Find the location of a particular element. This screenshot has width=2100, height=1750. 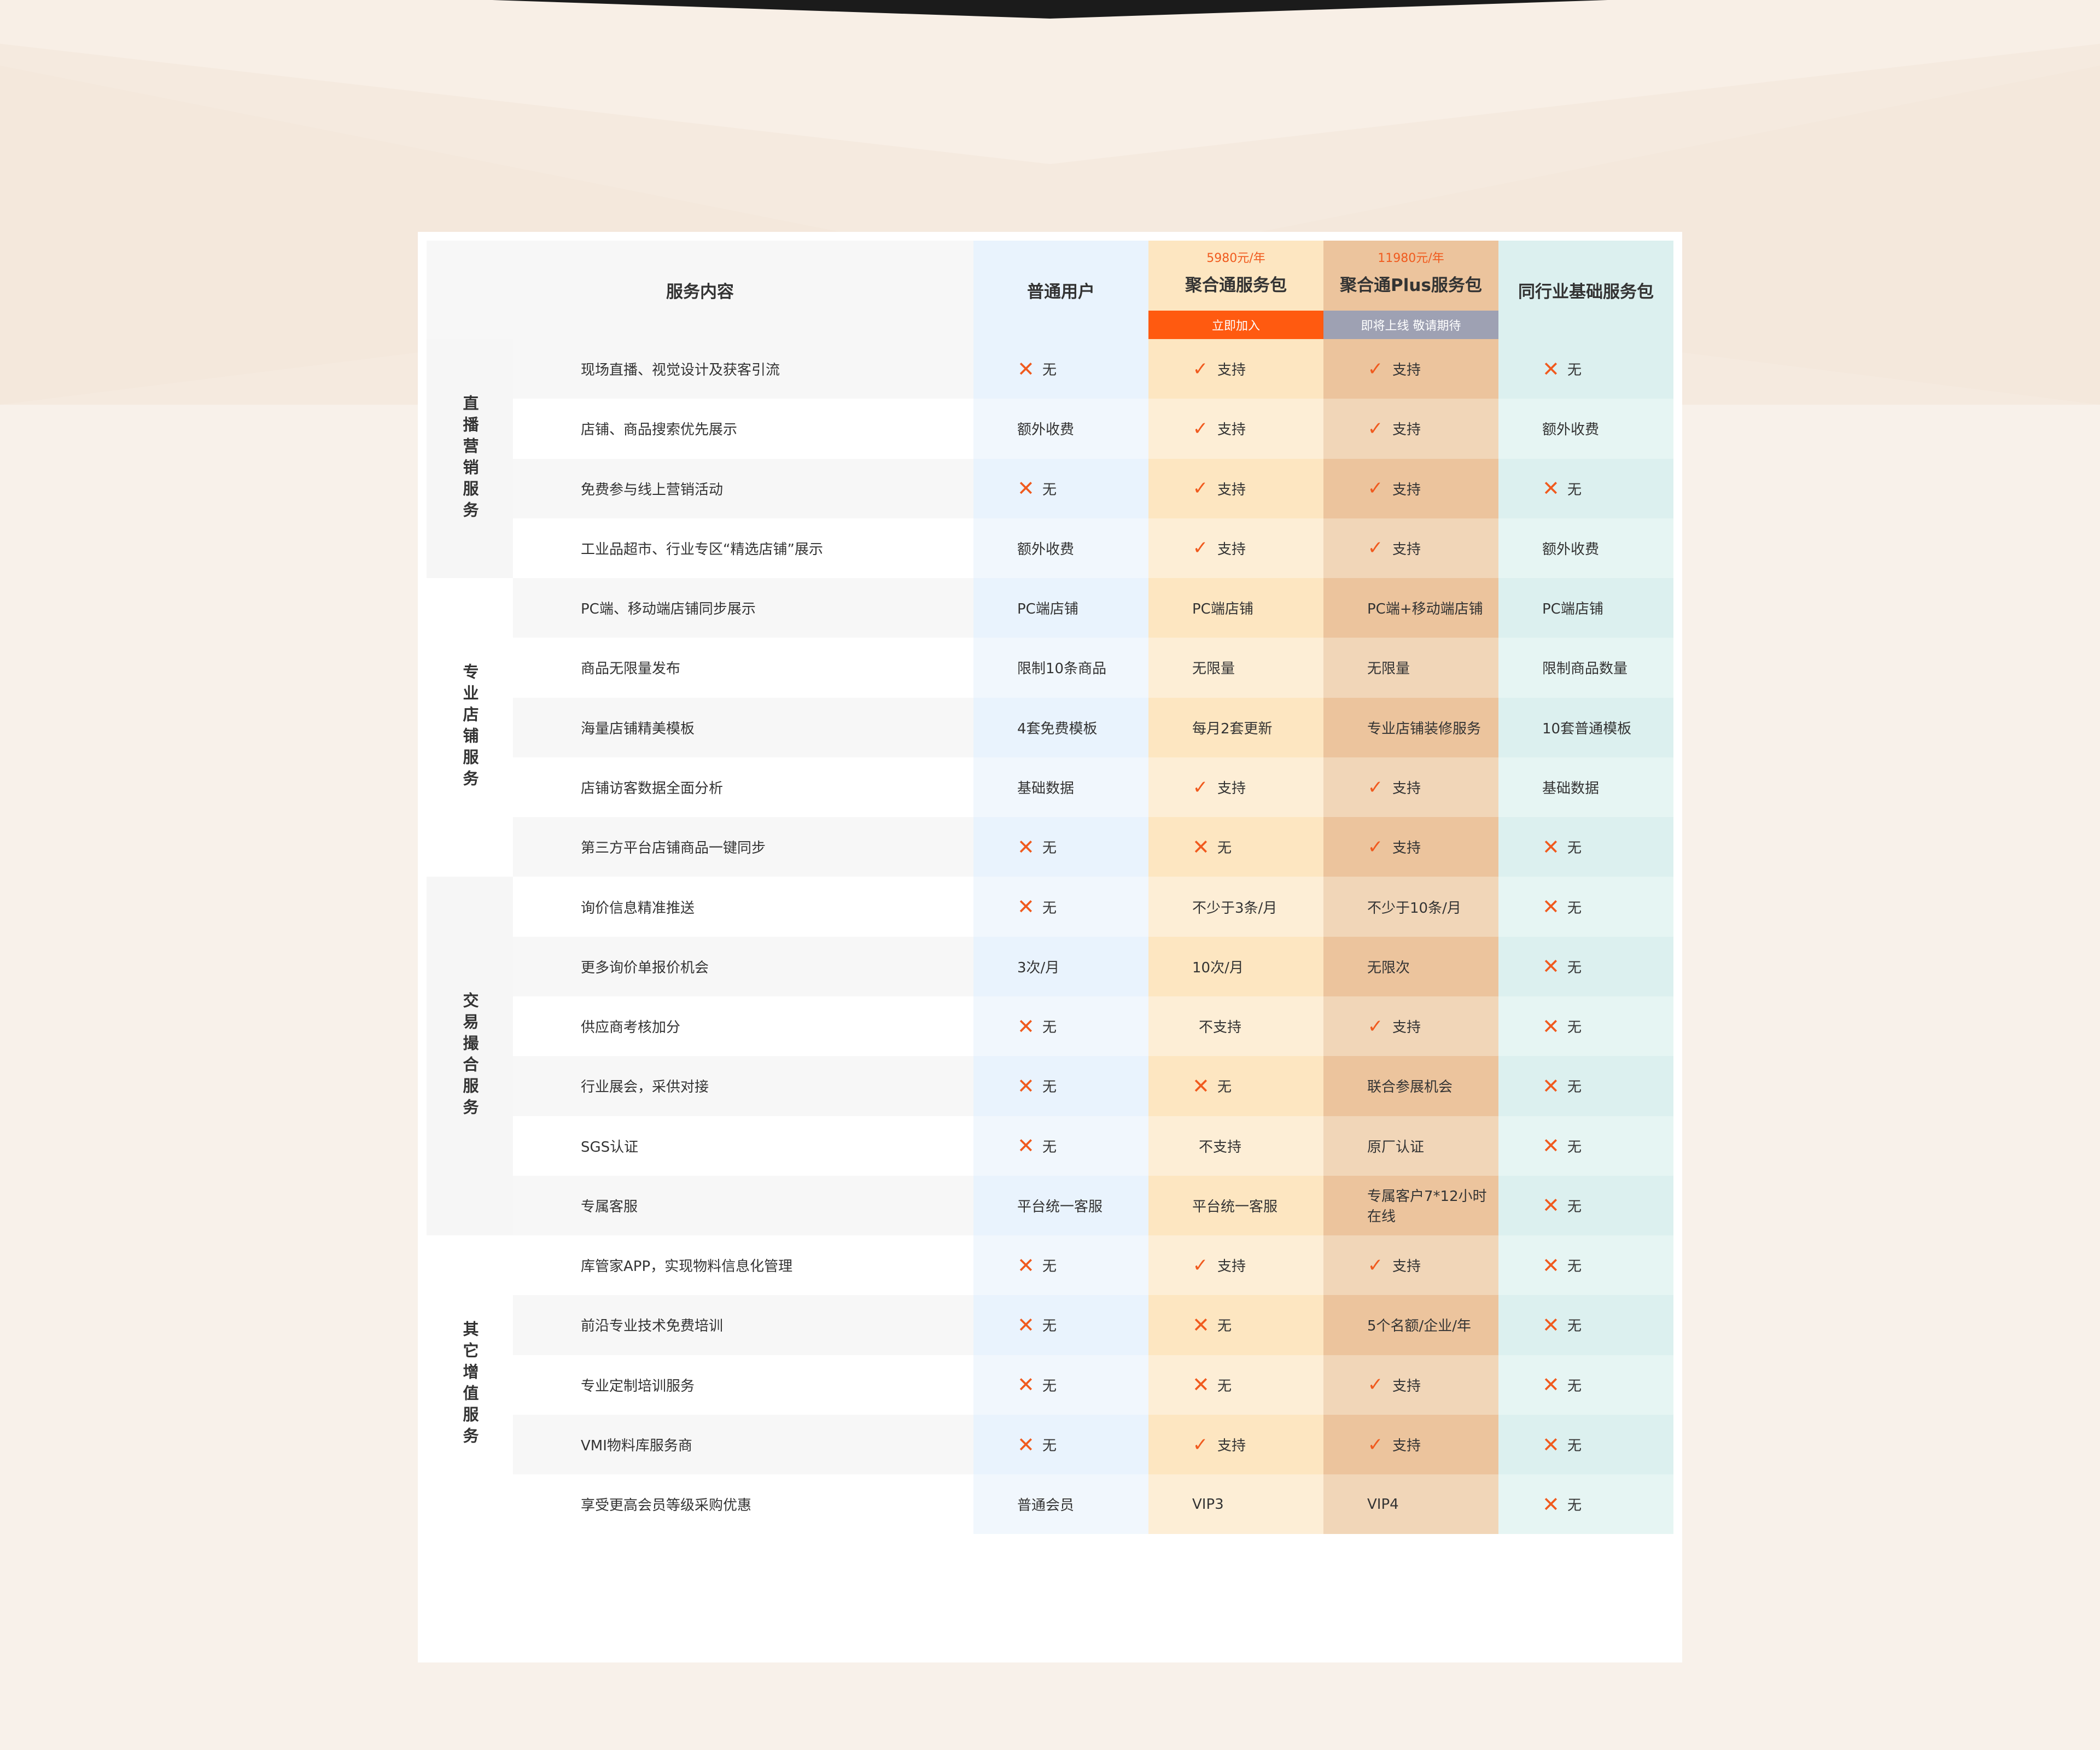

plan-title: 同行业基础服务包 is located at coordinates (1586, 292).